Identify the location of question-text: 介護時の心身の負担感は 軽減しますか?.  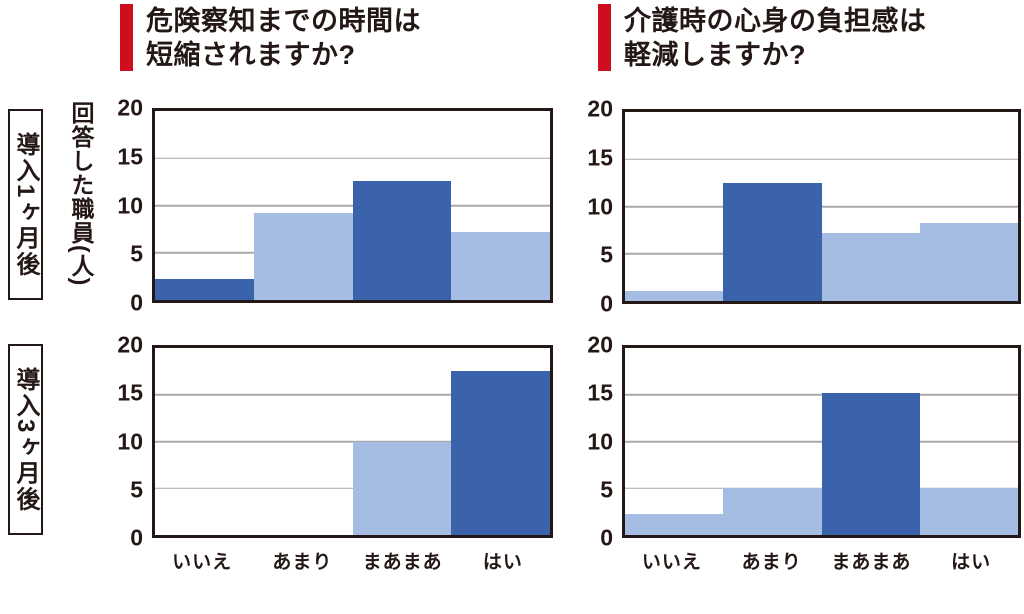
(775, 38).